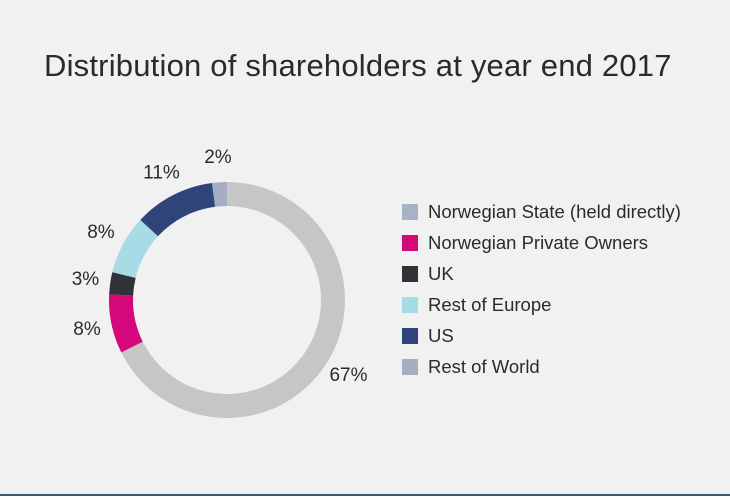  What do you see at coordinates (541, 273) in the screenshot?
I see `legend-item-uk: UK` at bounding box center [541, 273].